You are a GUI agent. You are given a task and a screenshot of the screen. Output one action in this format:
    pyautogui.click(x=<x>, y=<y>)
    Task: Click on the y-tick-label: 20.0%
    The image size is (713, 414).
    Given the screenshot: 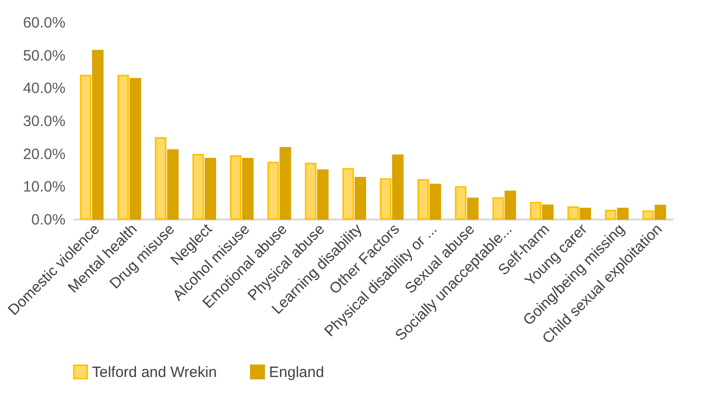 What is the action you would take?
    pyautogui.click(x=44, y=154)
    